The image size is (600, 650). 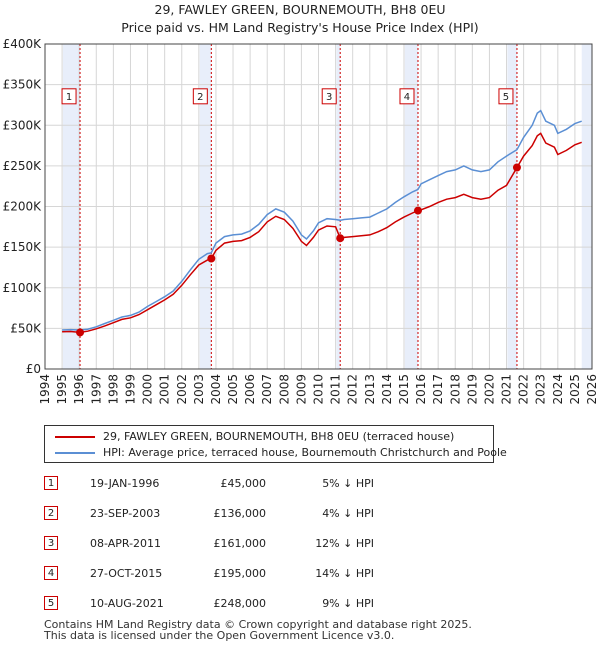 What do you see at coordinates (387, 389) in the screenshot?
I see `x-tick-label: 2014` at bounding box center [387, 389].